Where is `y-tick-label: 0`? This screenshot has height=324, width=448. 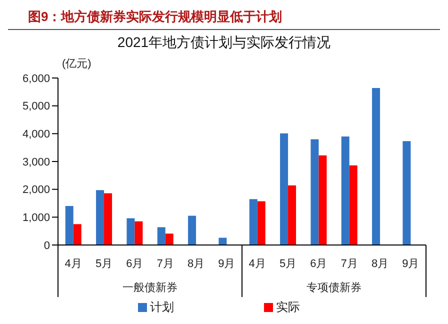 y-tick-label: 0 is located at coordinates (47, 246).